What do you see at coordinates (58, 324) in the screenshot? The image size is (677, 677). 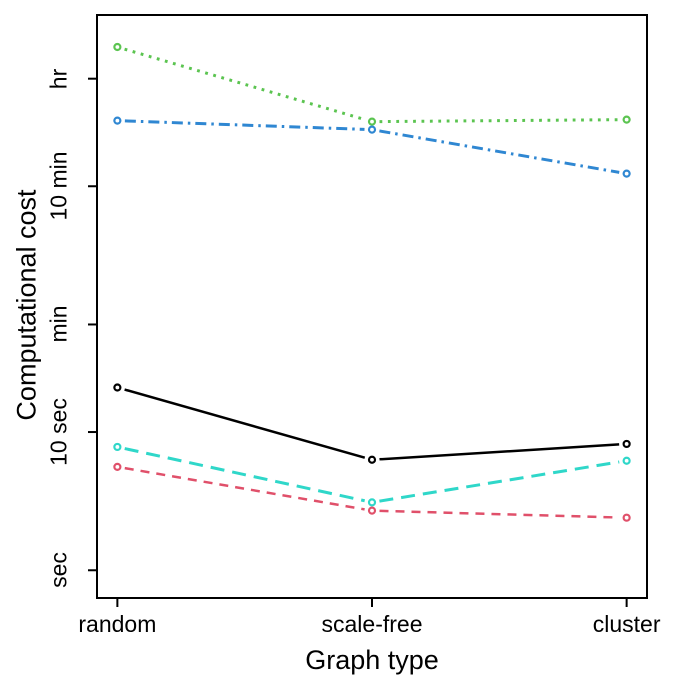 I see `y-tick-label-min: min` at bounding box center [58, 324].